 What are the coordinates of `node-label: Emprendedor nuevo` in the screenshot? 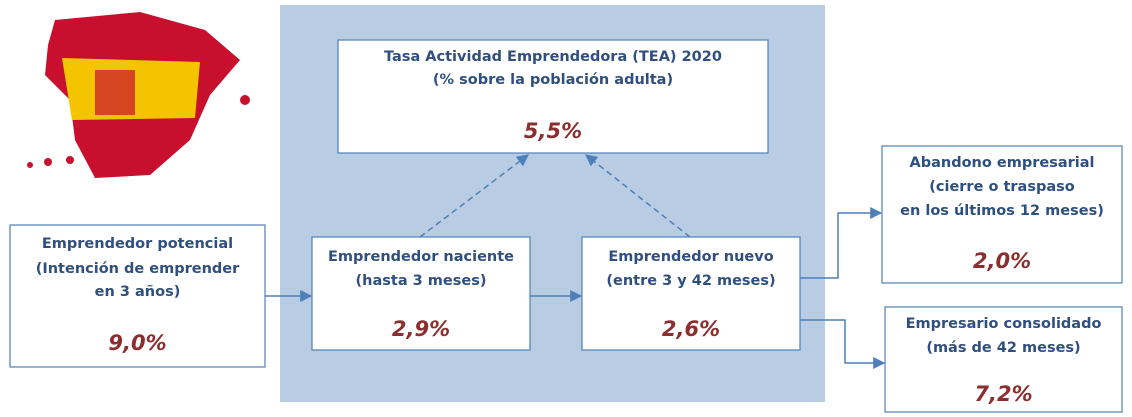 It's located at (690, 257).